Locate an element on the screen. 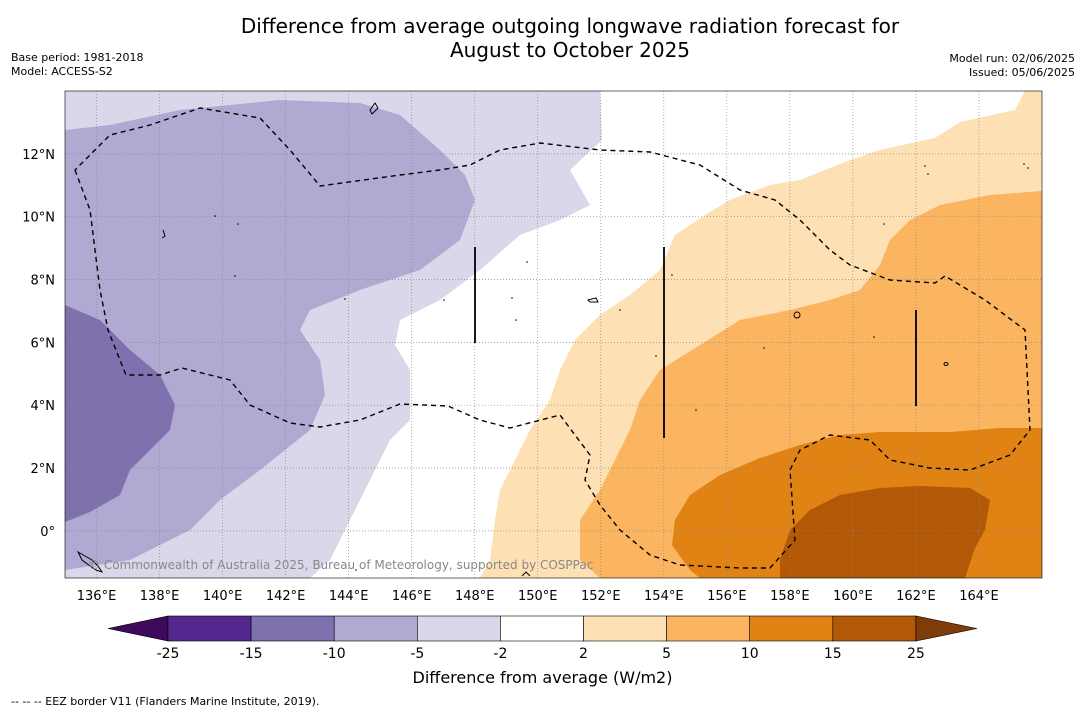 This screenshot has width=1085, height=713. base-info: Base period: 1981-2018 Model: ACCESS-S2 is located at coordinates (77, 65).